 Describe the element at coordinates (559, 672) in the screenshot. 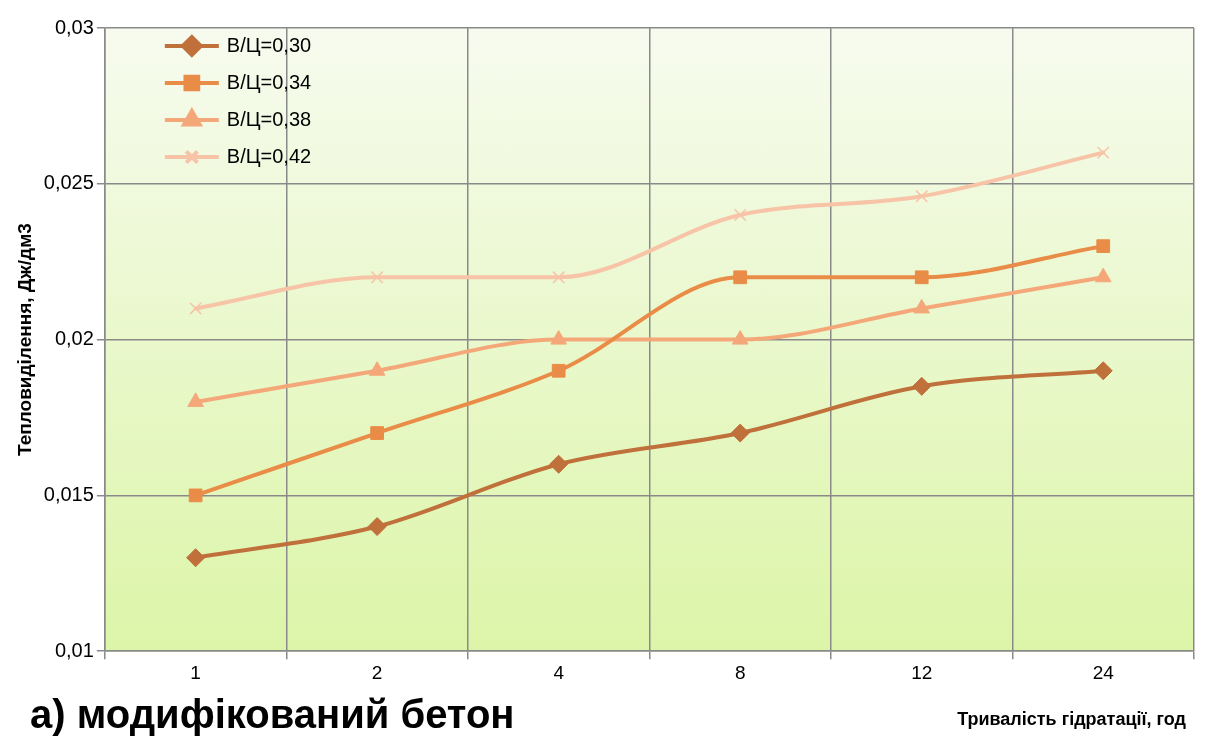

I see `x-tick-label: 4` at that location.